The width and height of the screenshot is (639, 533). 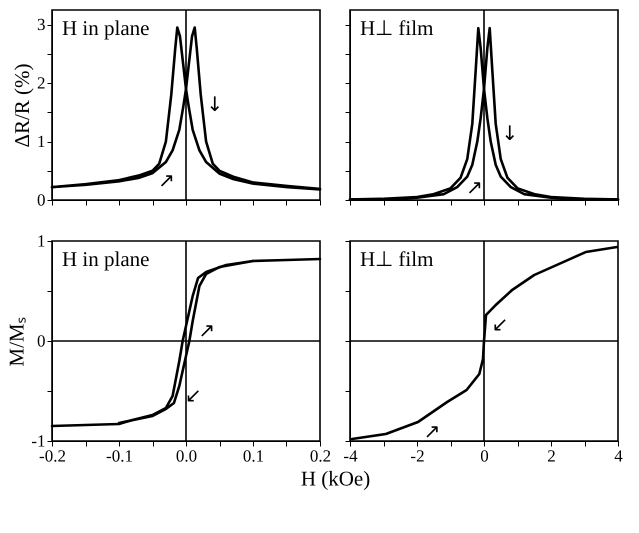 I want to click on x-tick-label: -0.1, so click(x=119, y=456).